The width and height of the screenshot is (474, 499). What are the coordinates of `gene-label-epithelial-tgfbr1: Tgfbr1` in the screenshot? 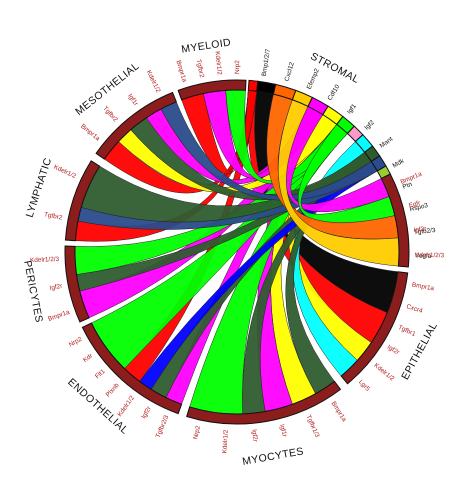 It's located at (407, 331).